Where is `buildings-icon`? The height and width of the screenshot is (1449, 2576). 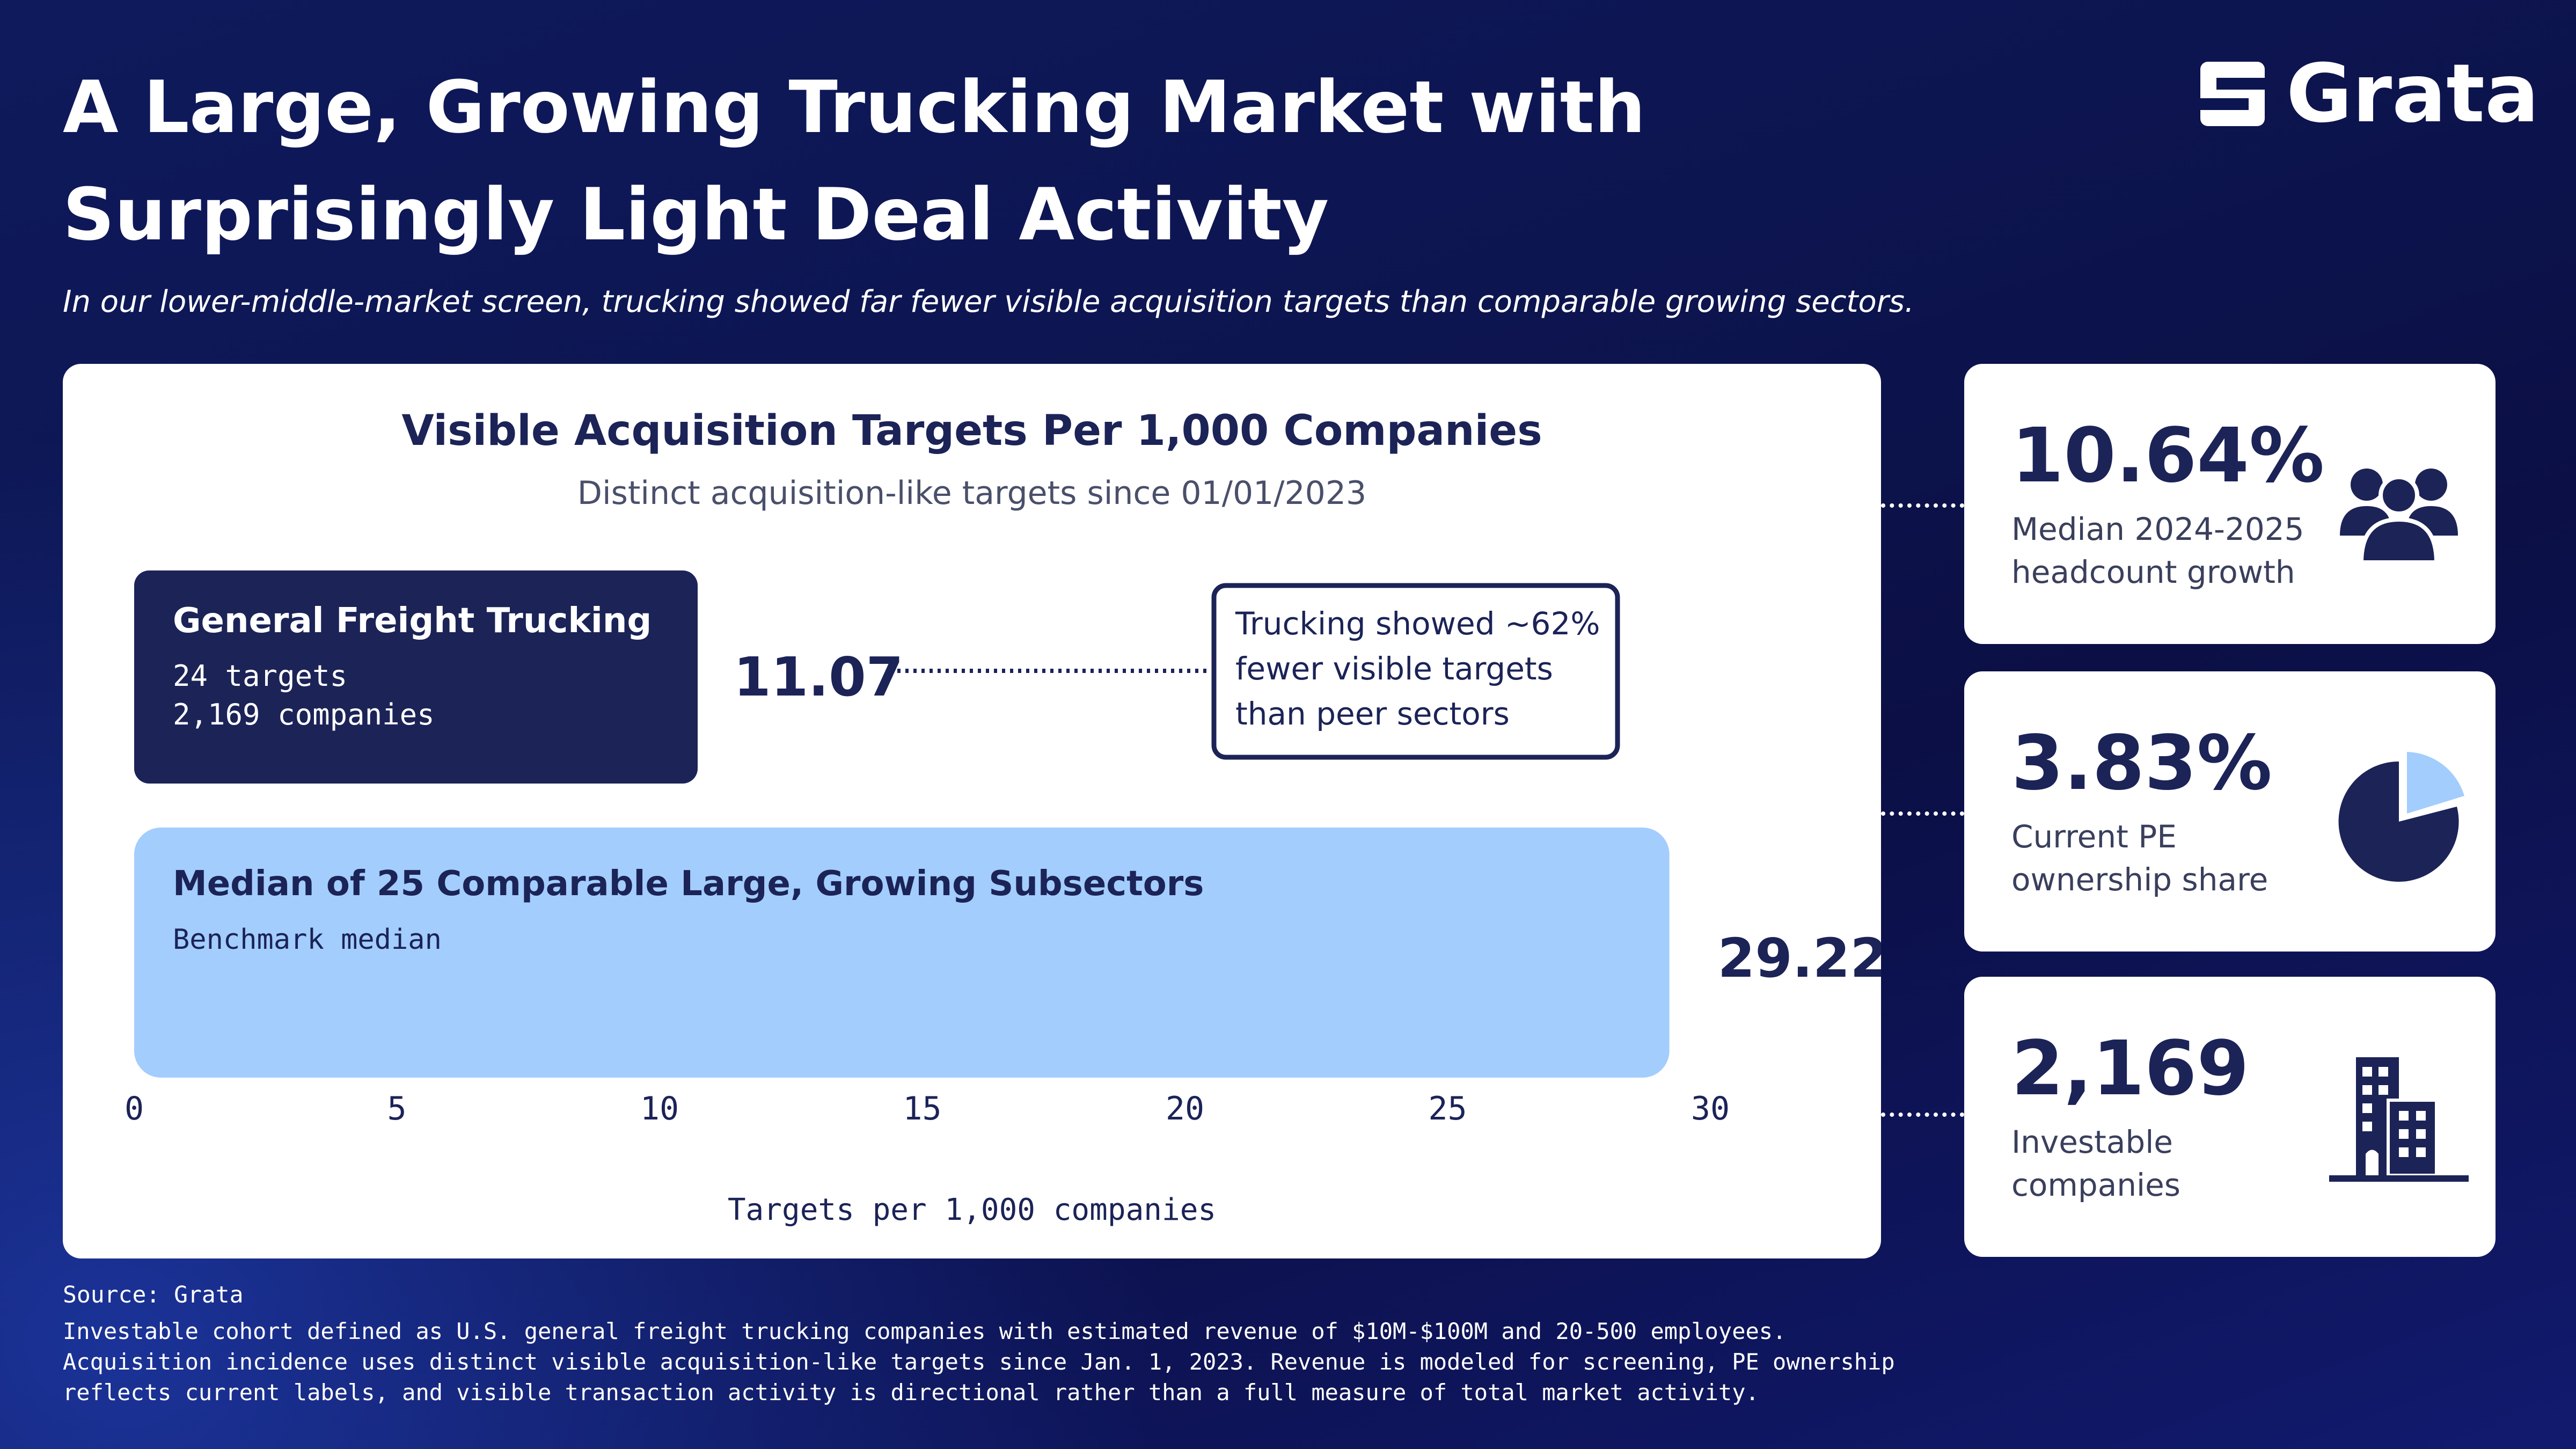 buildings-icon is located at coordinates (2399, 1119).